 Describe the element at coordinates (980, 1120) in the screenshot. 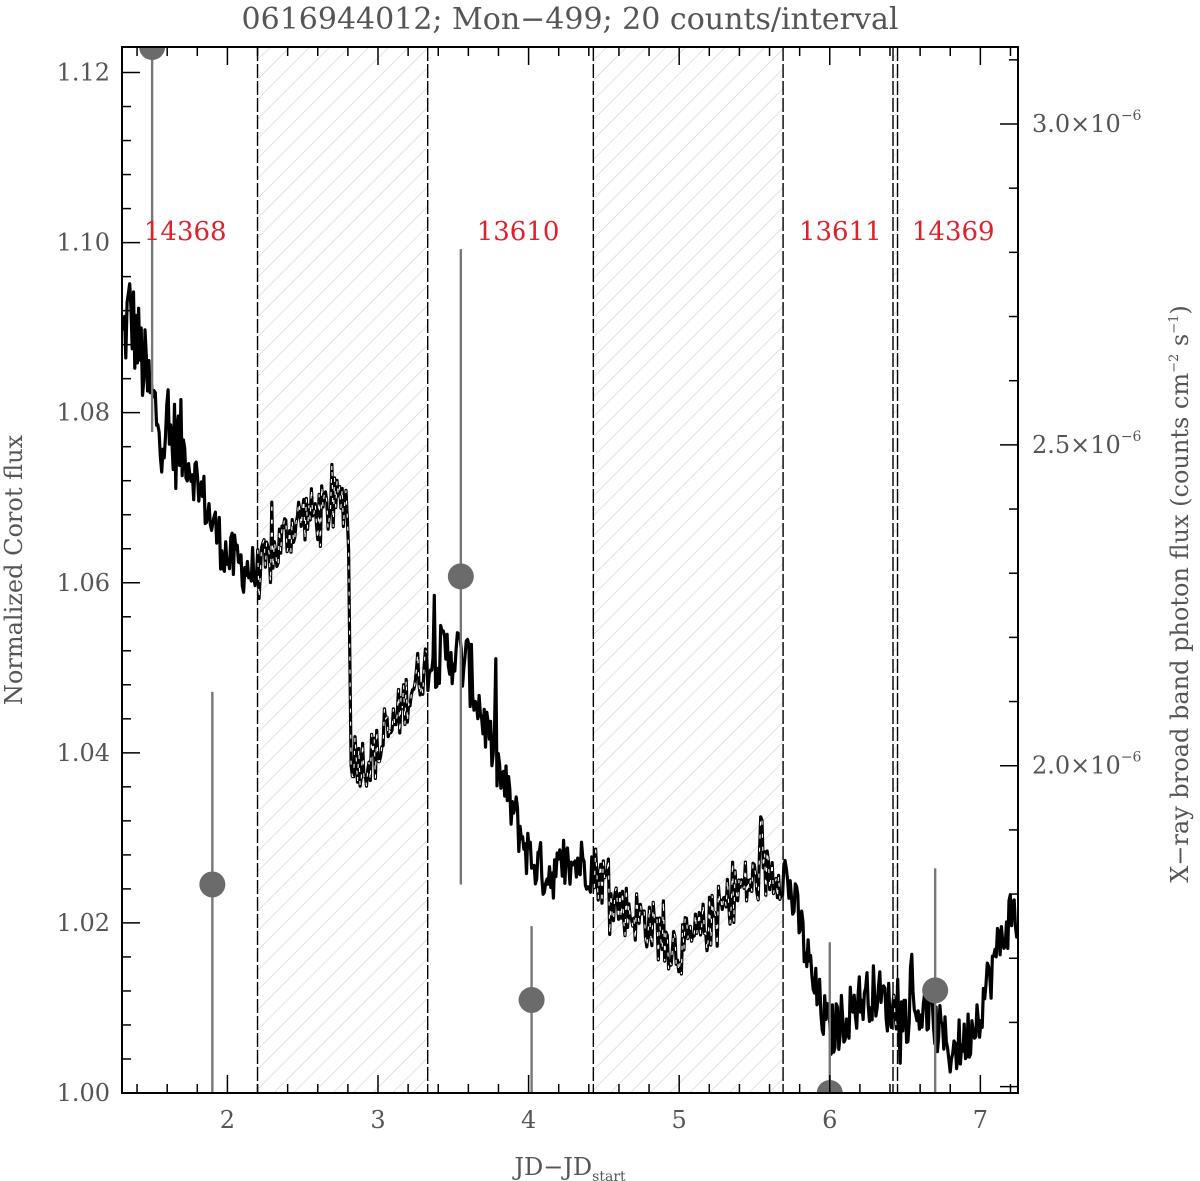

I see `x-tick-label-5: 7` at that location.